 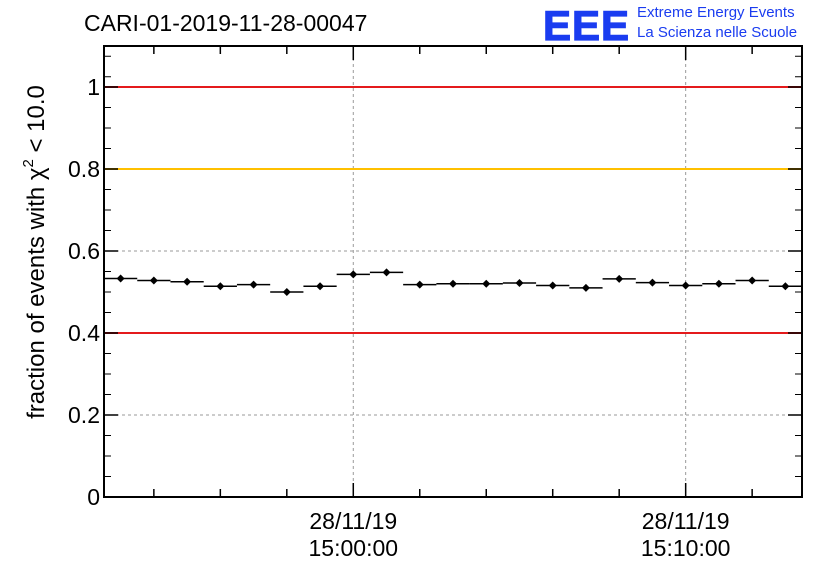 I want to click on y-axis-label: fraction of events with χ2 < 10.0, so click(x=35, y=252).